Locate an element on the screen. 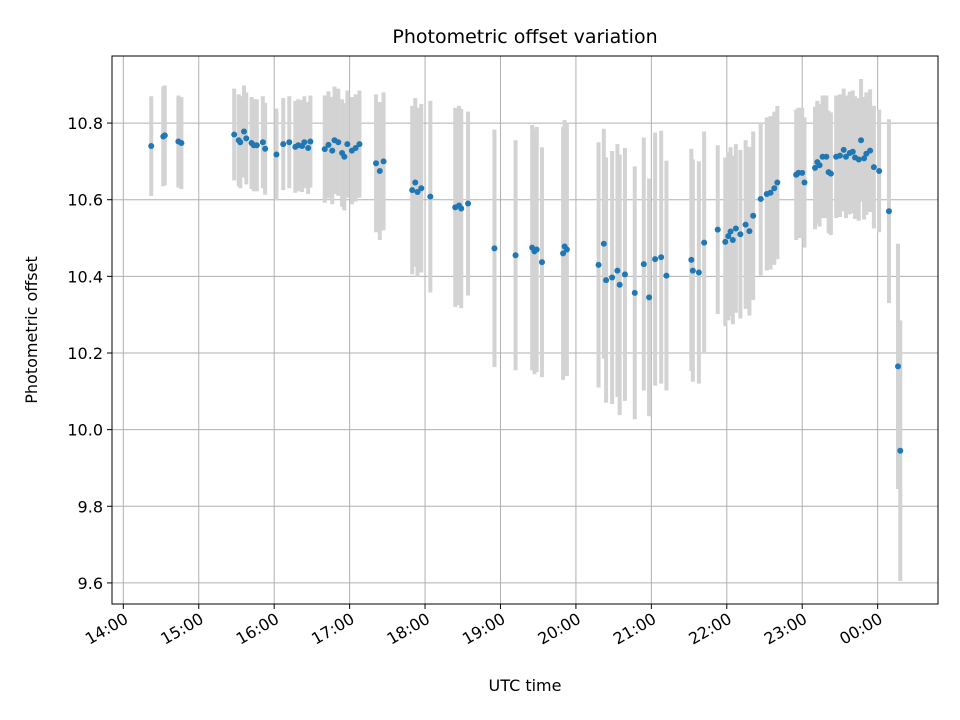 Image resolution: width=960 pixels, height=720 pixels. y-tick-label: 10.6 is located at coordinates (85, 200).